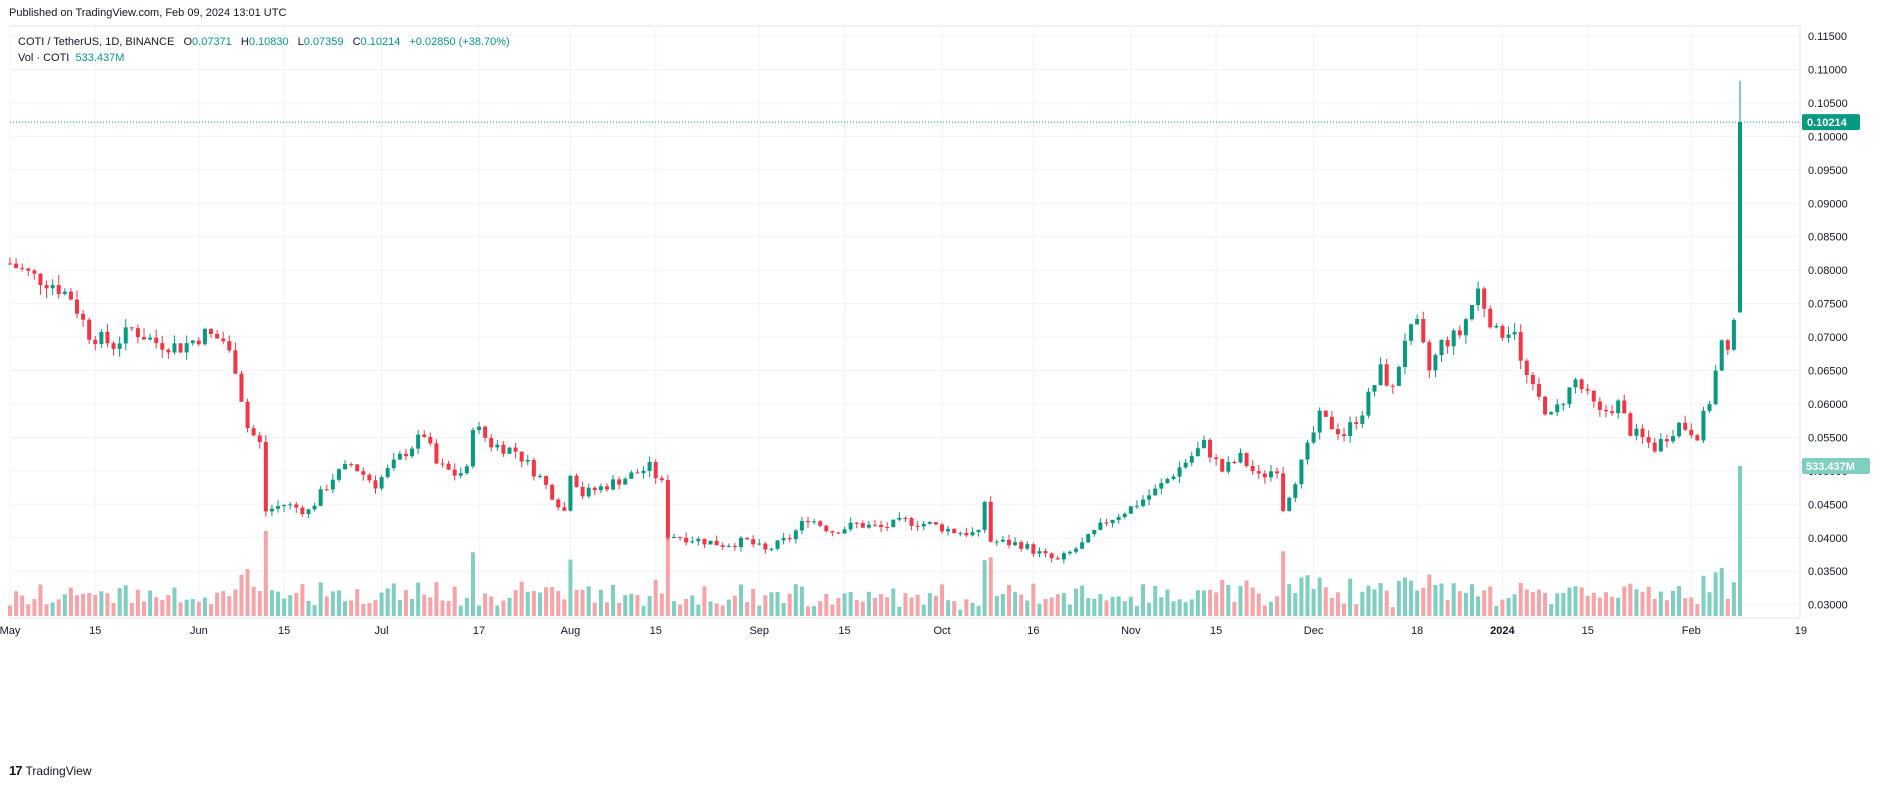  Describe the element at coordinates (1033, 631) in the screenshot. I see `x-tick-label: 16` at that location.